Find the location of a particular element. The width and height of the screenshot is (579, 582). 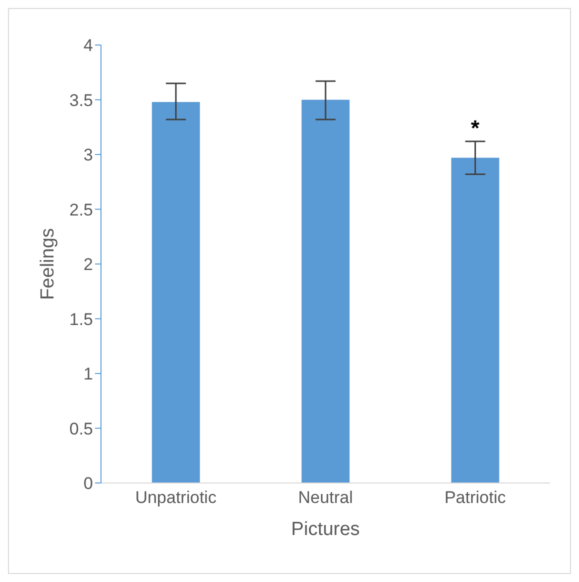

y-tick-label: 1 is located at coordinates (88, 374).